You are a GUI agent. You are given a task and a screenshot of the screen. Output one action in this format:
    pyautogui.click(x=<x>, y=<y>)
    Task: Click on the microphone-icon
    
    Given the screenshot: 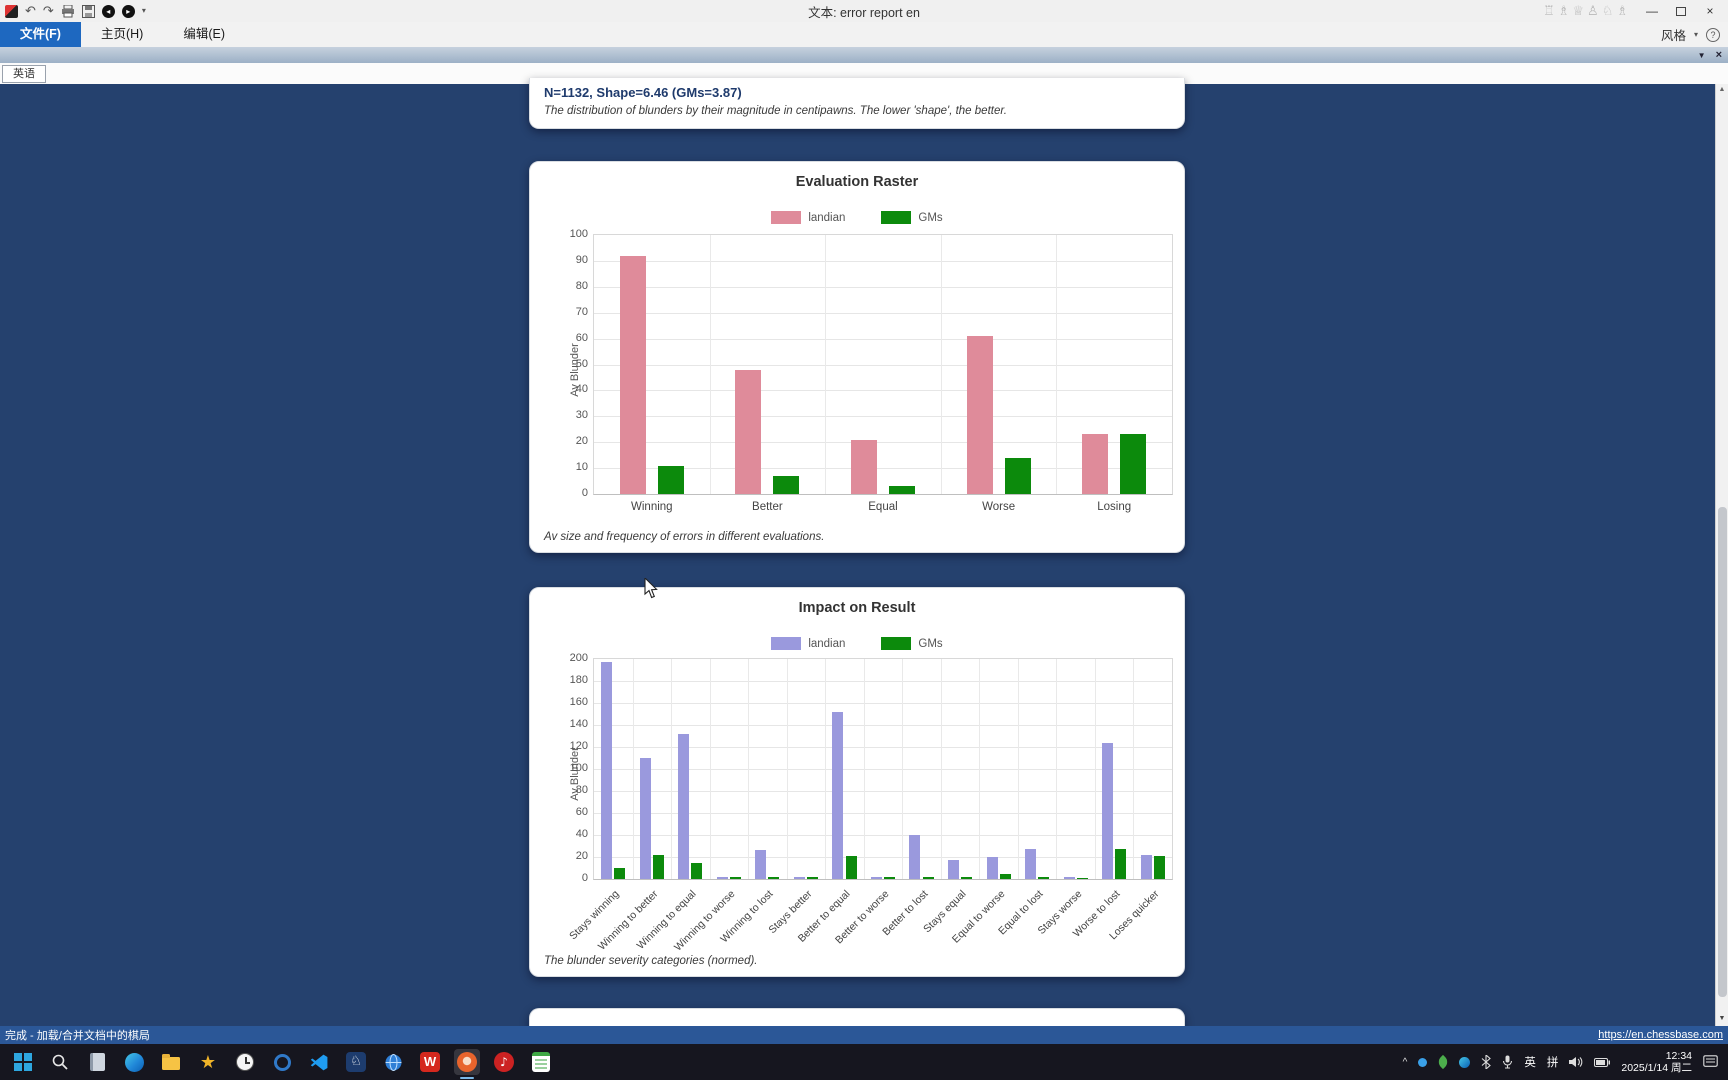 What is the action you would take?
    pyautogui.click(x=1507, y=1062)
    